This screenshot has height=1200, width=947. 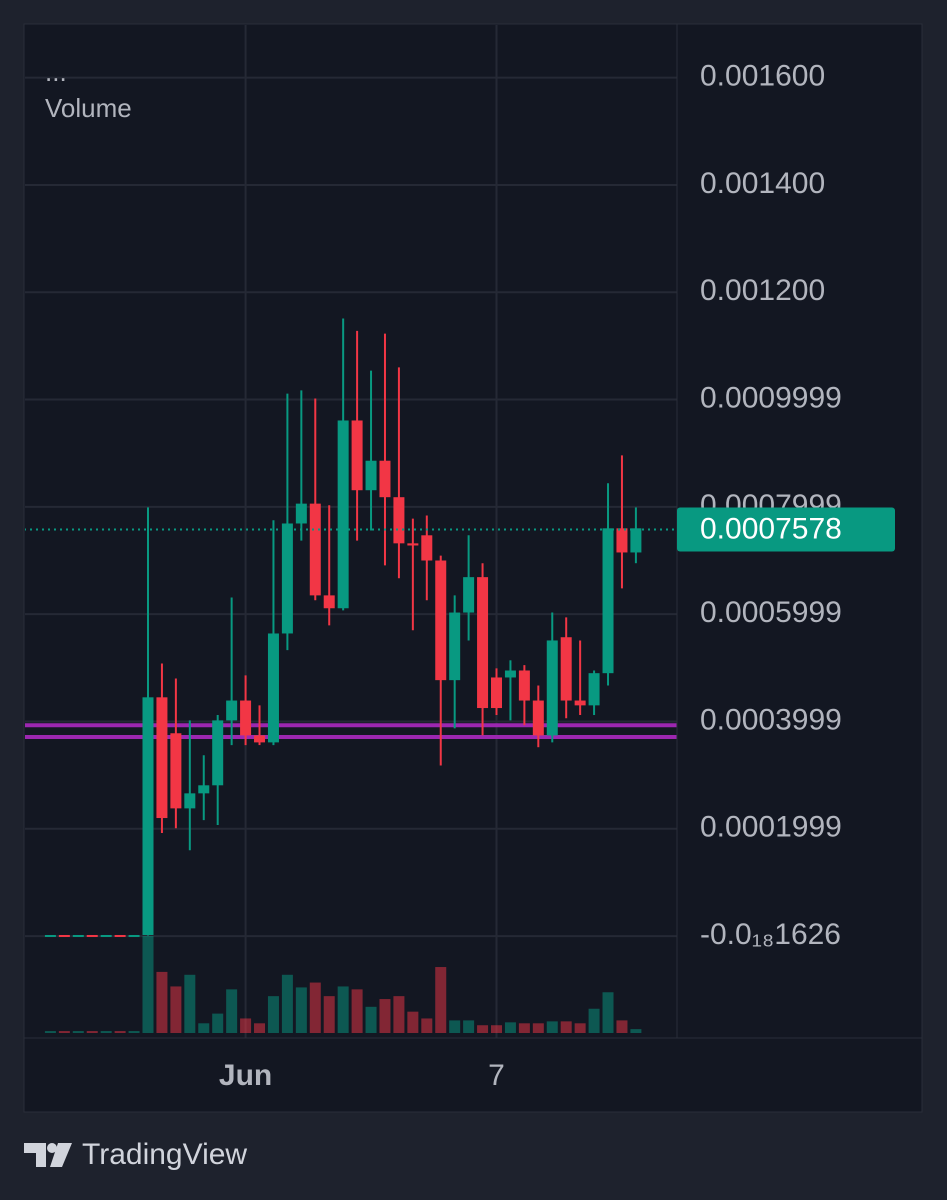 I want to click on y-tick-label: 0.001600, so click(x=762, y=76).